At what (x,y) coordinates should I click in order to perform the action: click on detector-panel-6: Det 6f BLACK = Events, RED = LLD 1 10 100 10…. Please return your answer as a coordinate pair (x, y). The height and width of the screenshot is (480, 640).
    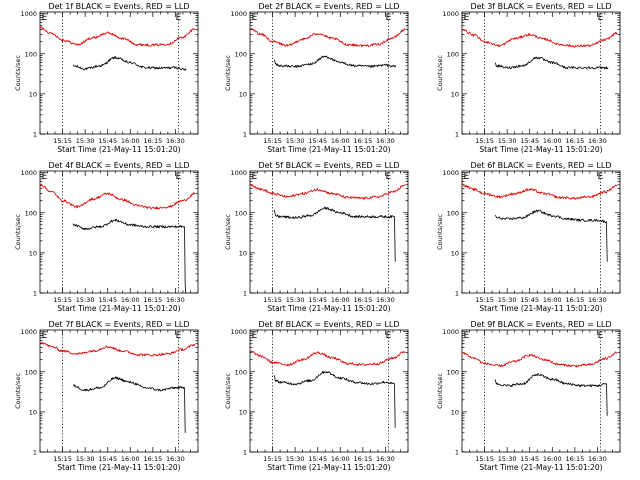
    Looking at the image, I should click on (528, 237).